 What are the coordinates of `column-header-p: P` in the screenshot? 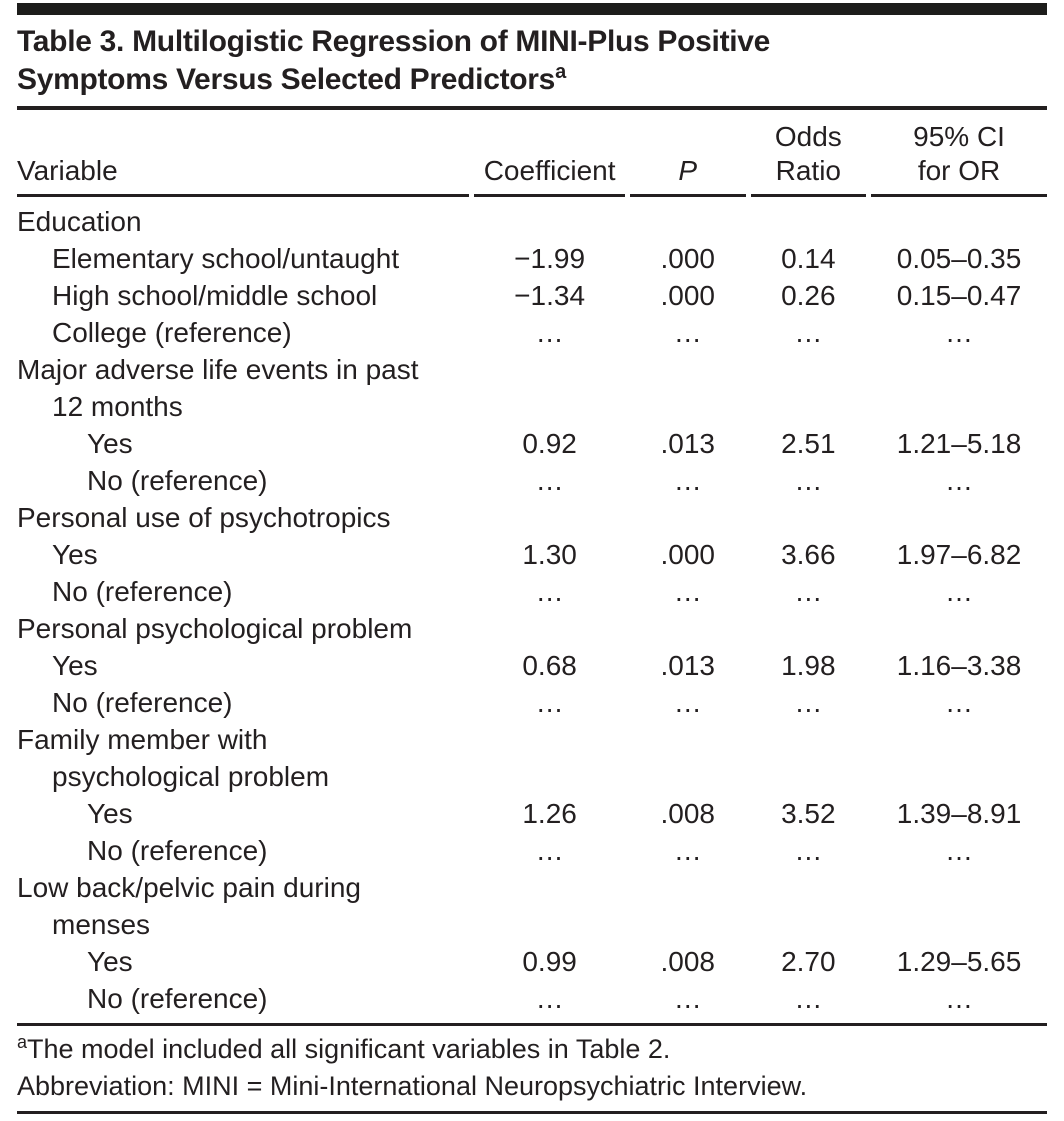 It's located at (687, 153).